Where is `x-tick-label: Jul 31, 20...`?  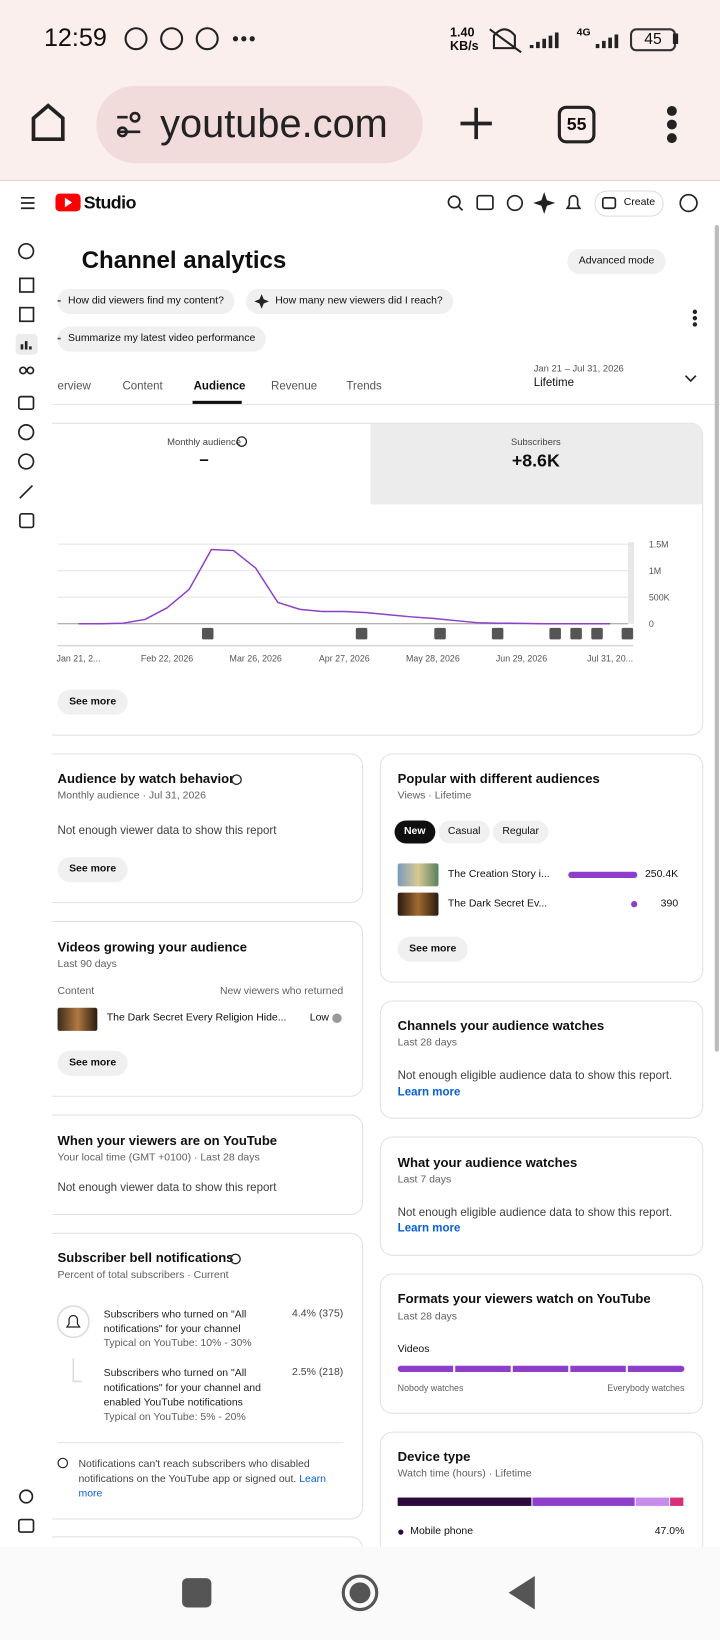 x-tick-label: Jul 31, 20... is located at coordinates (610, 658).